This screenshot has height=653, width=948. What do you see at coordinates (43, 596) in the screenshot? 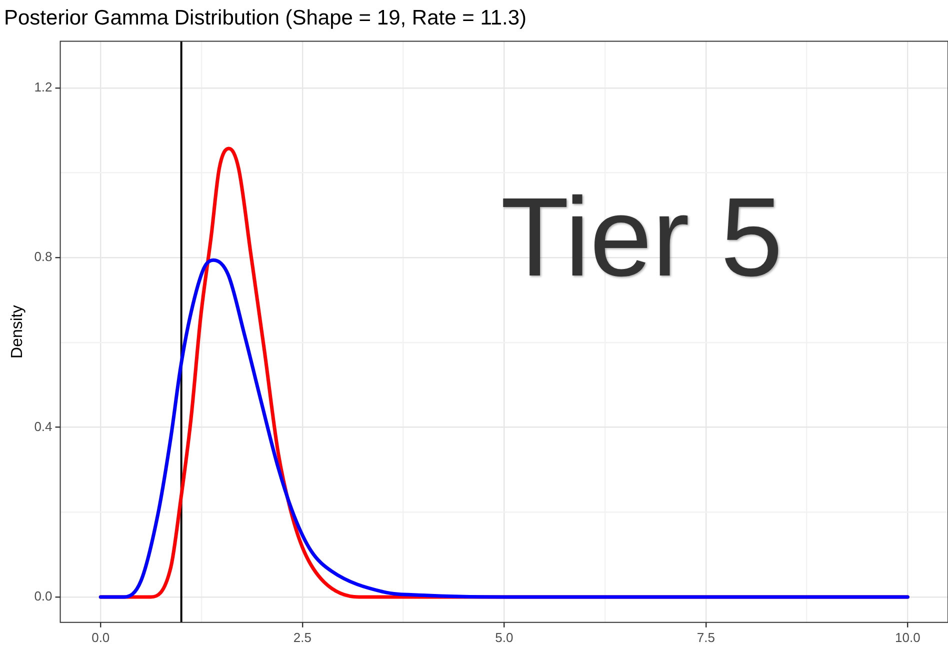
I see `y-tick-label: 0.0` at bounding box center [43, 596].